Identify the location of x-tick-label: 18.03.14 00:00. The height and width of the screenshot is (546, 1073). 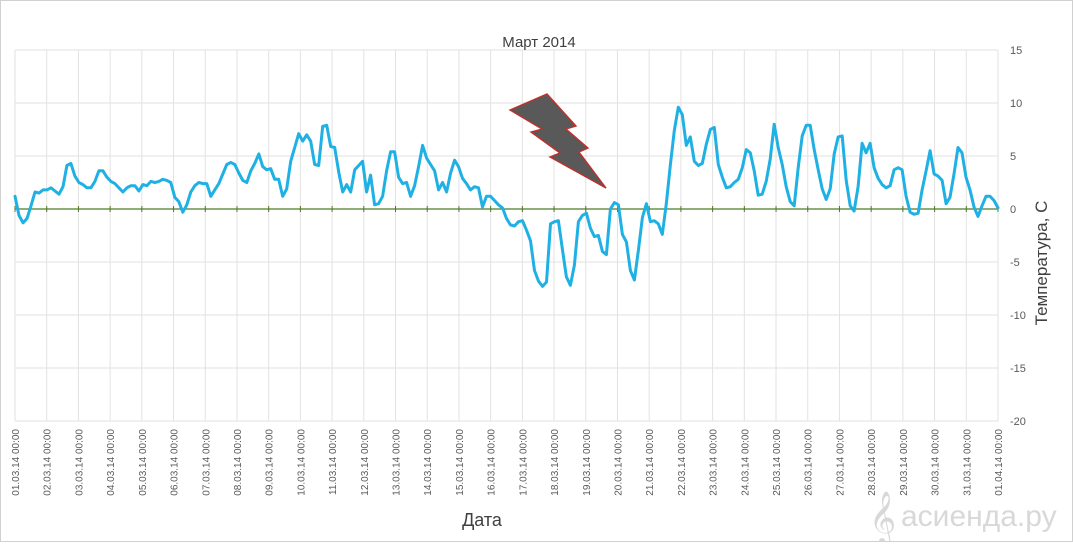
(555, 462).